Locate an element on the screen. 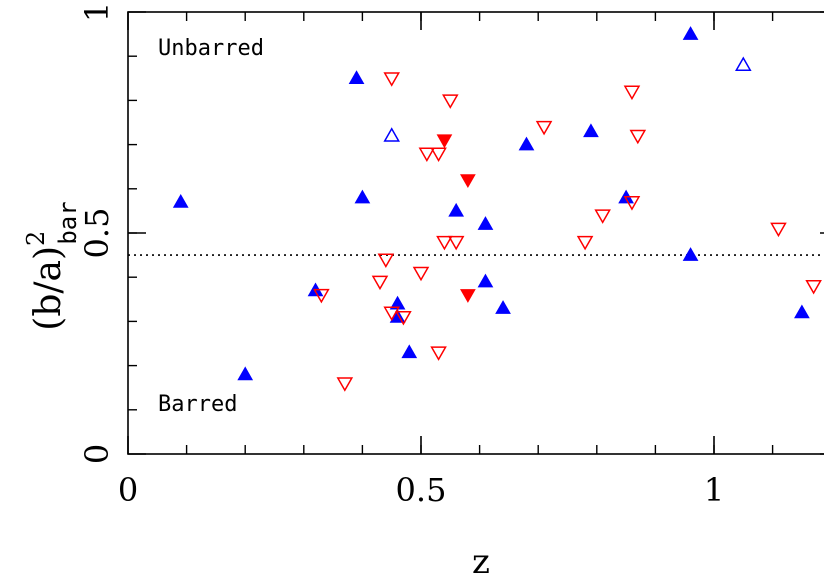 This screenshot has width=824, height=579. x-tick-labels: 0 0.5 1 is located at coordinates (421, 490).